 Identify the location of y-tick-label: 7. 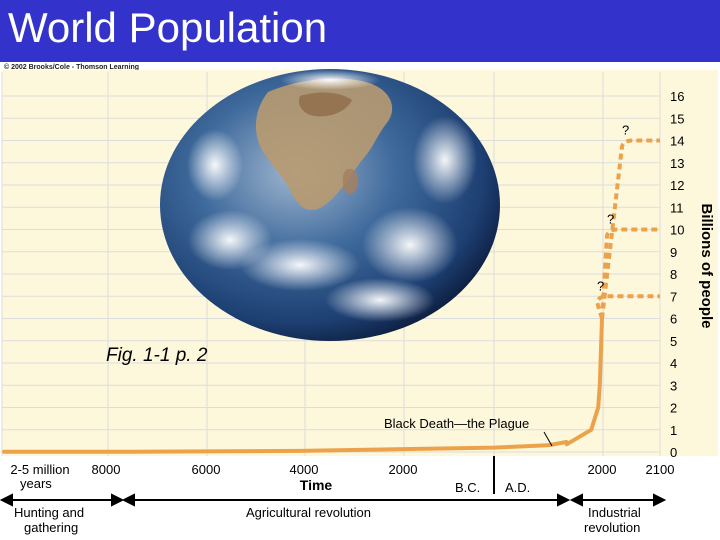
(673, 296).